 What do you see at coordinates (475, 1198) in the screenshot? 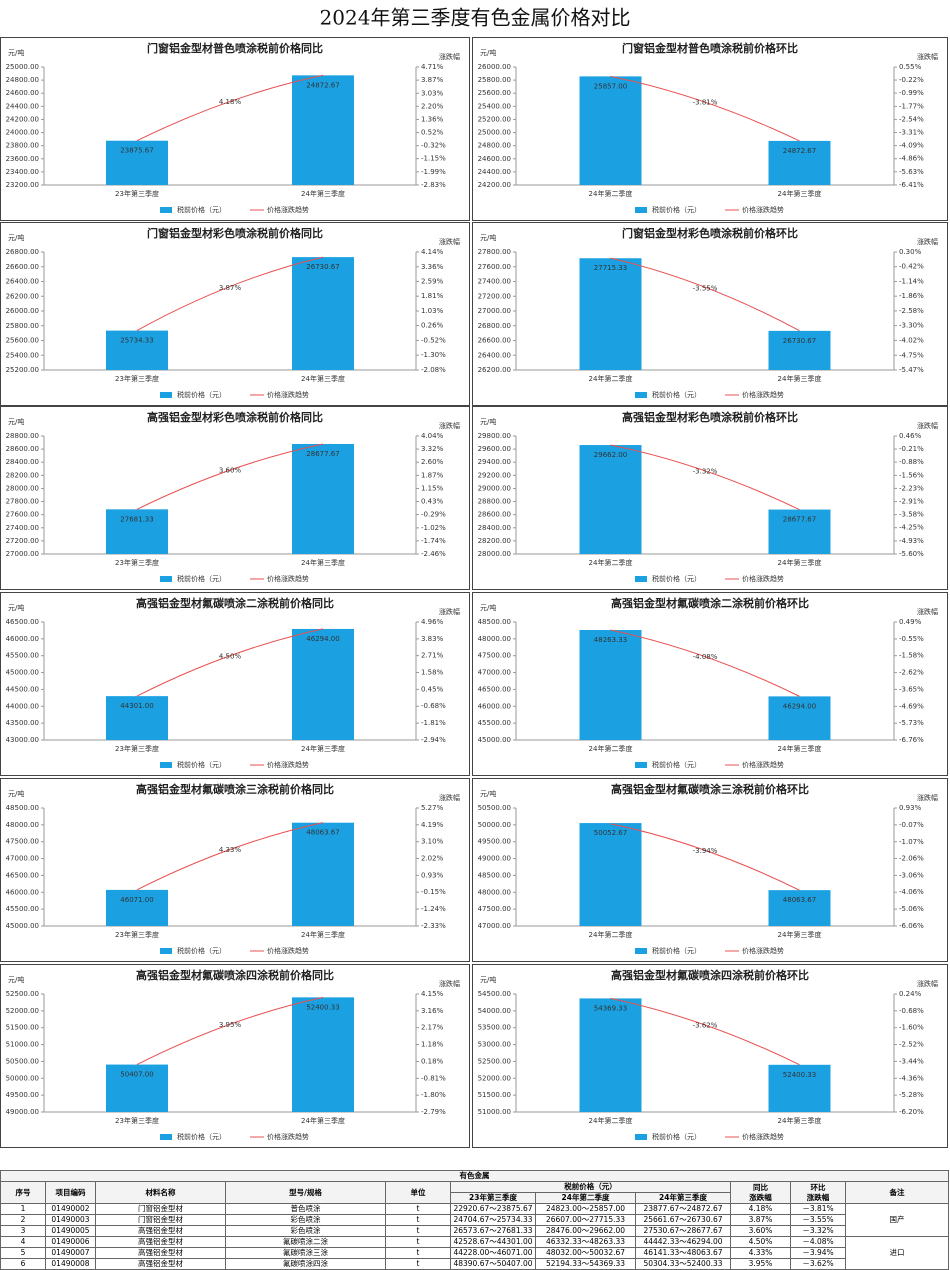
I see `header-row: 23年第三季度 24年第二季度 24年第三季度` at bounding box center [475, 1198].